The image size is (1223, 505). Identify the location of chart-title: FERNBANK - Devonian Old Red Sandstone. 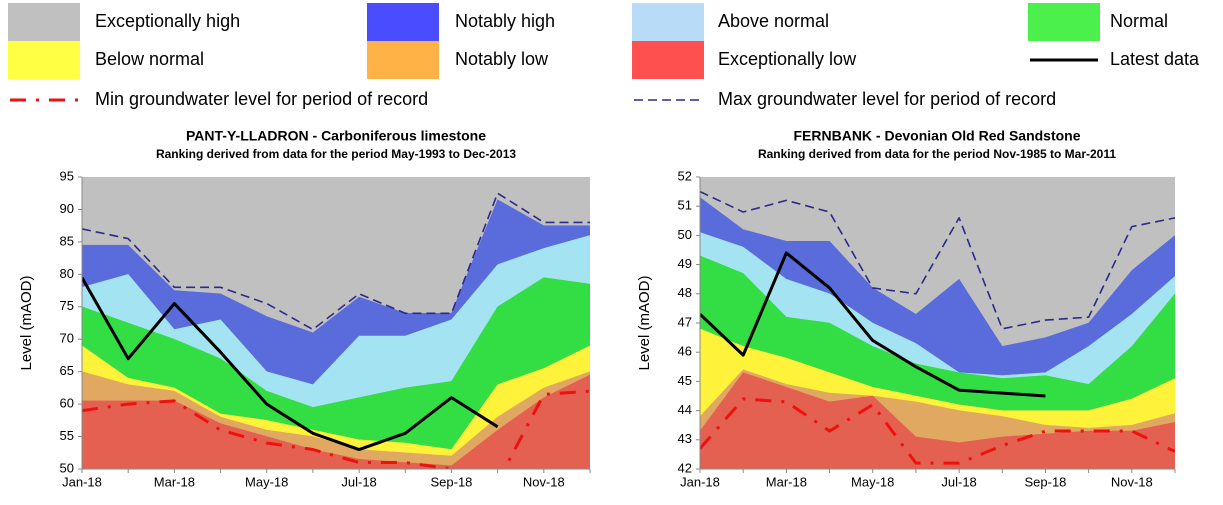
(936, 136).